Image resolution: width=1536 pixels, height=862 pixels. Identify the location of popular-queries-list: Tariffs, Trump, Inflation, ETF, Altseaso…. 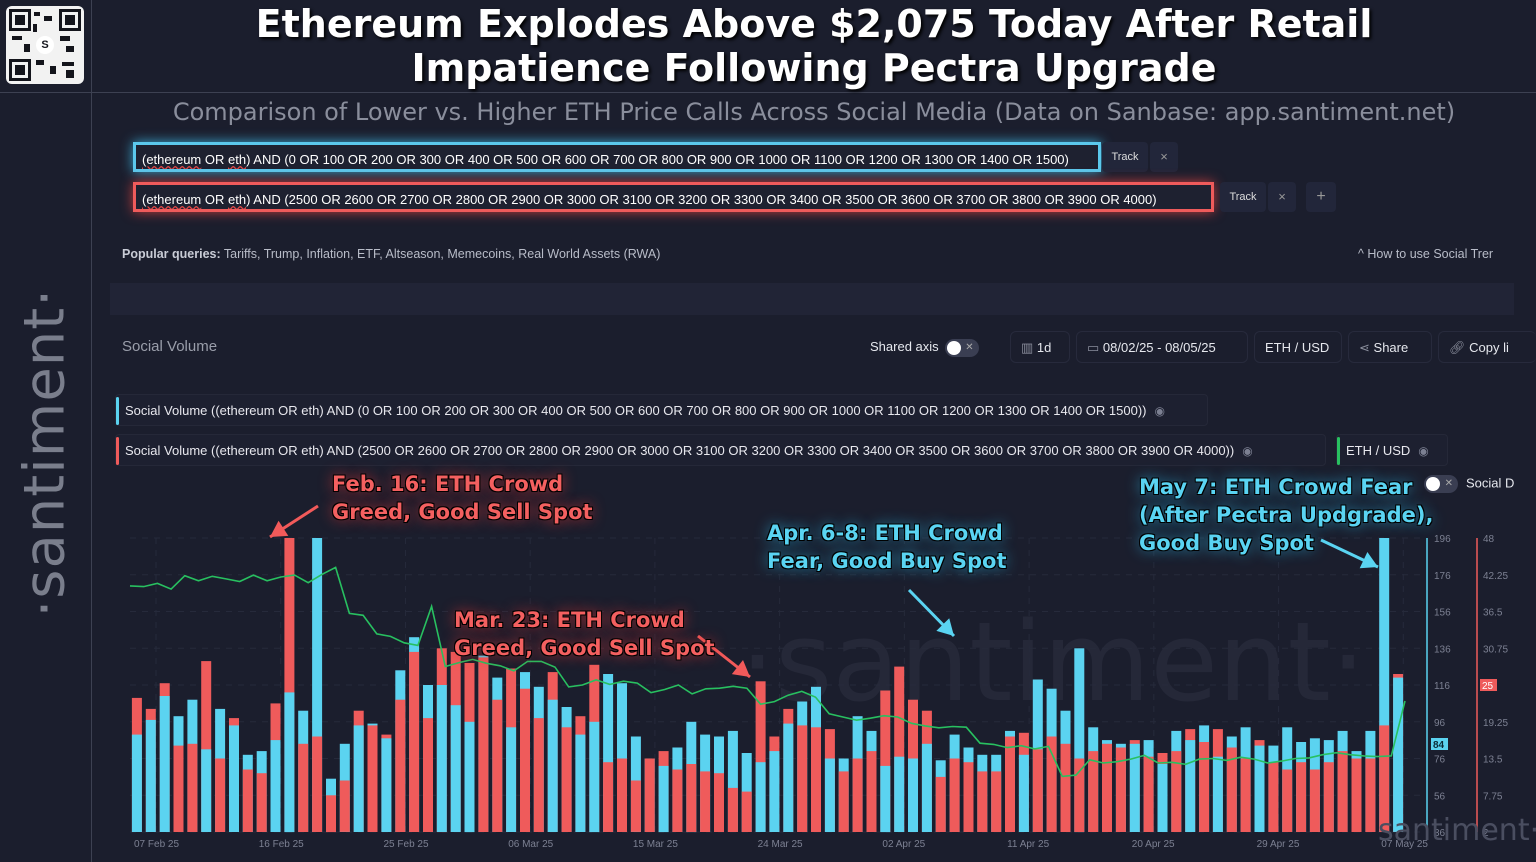
(442, 254).